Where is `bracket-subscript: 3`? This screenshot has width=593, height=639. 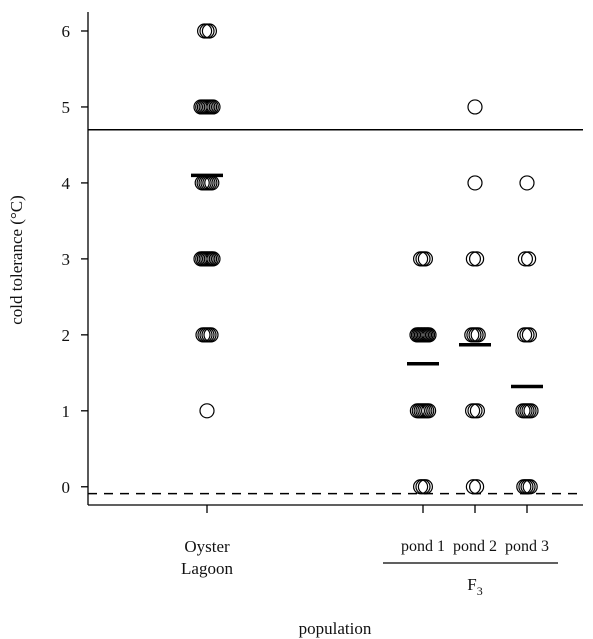
bracket-subscript: 3 is located at coordinates (480, 591).